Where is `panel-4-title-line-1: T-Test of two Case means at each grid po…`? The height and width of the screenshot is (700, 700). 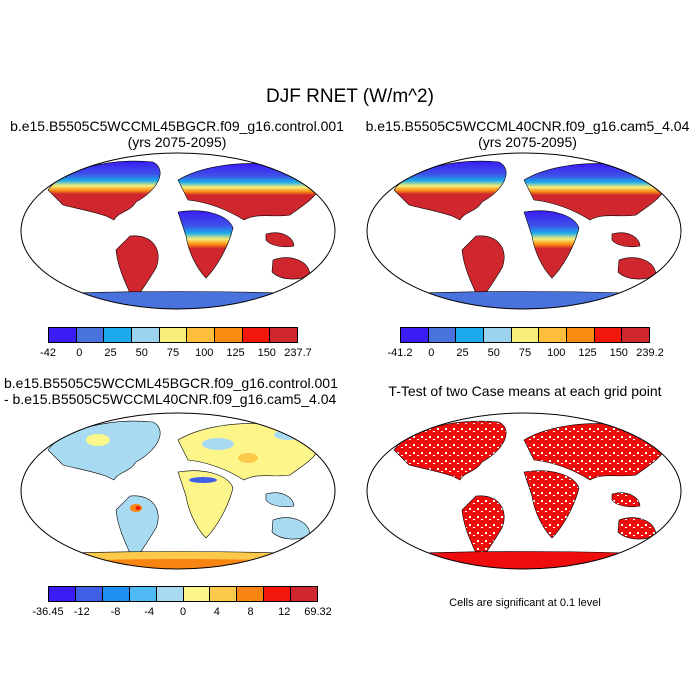 panel-4-title-line-1: T-Test of two Case means at each grid po… is located at coordinates (525, 391).